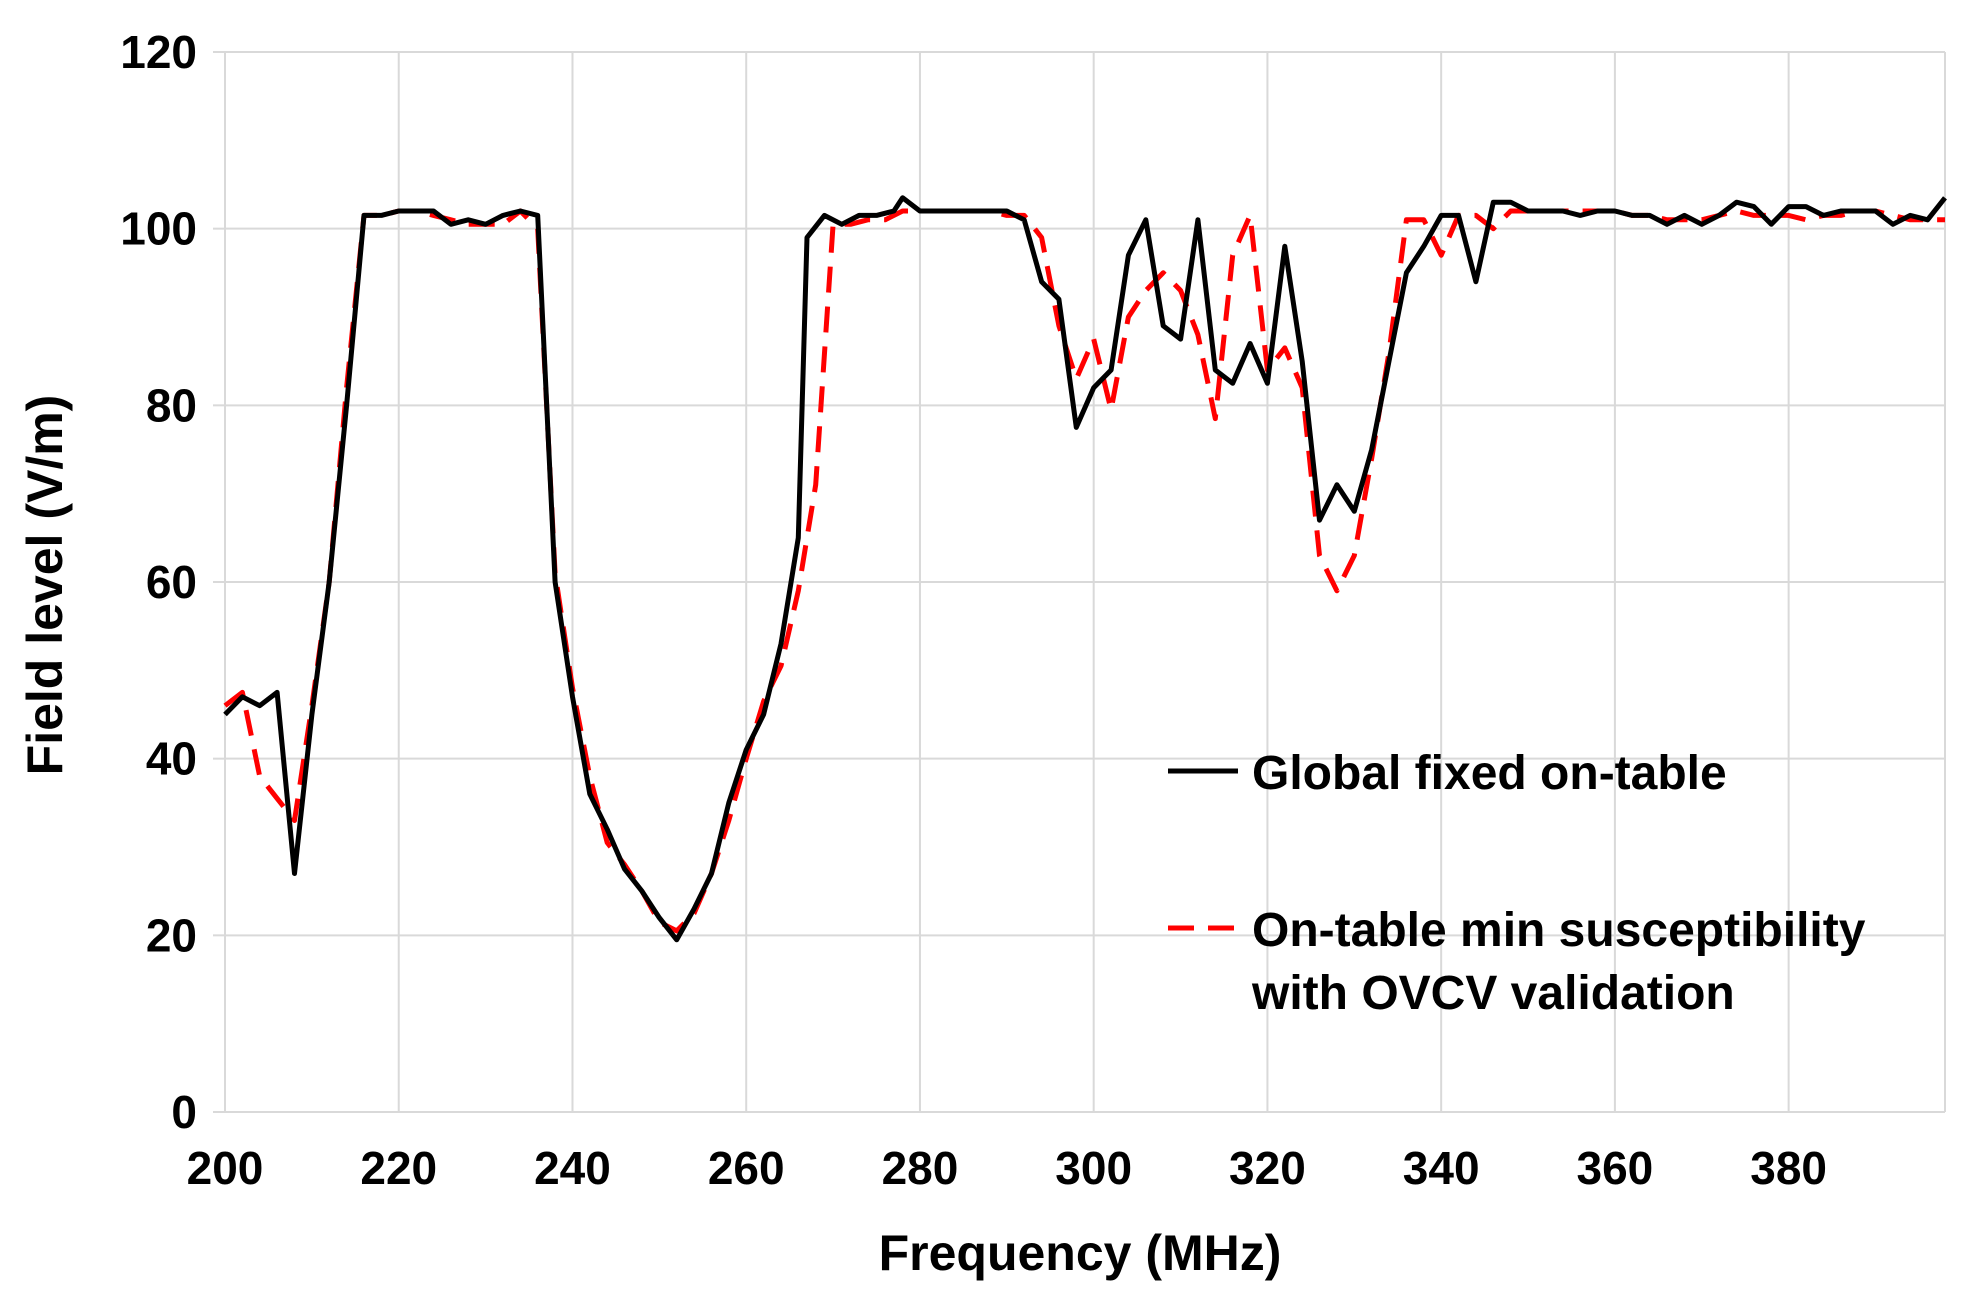 This screenshot has height=1297, width=1973. I want to click on x-tick-label: 200, so click(225, 1168).